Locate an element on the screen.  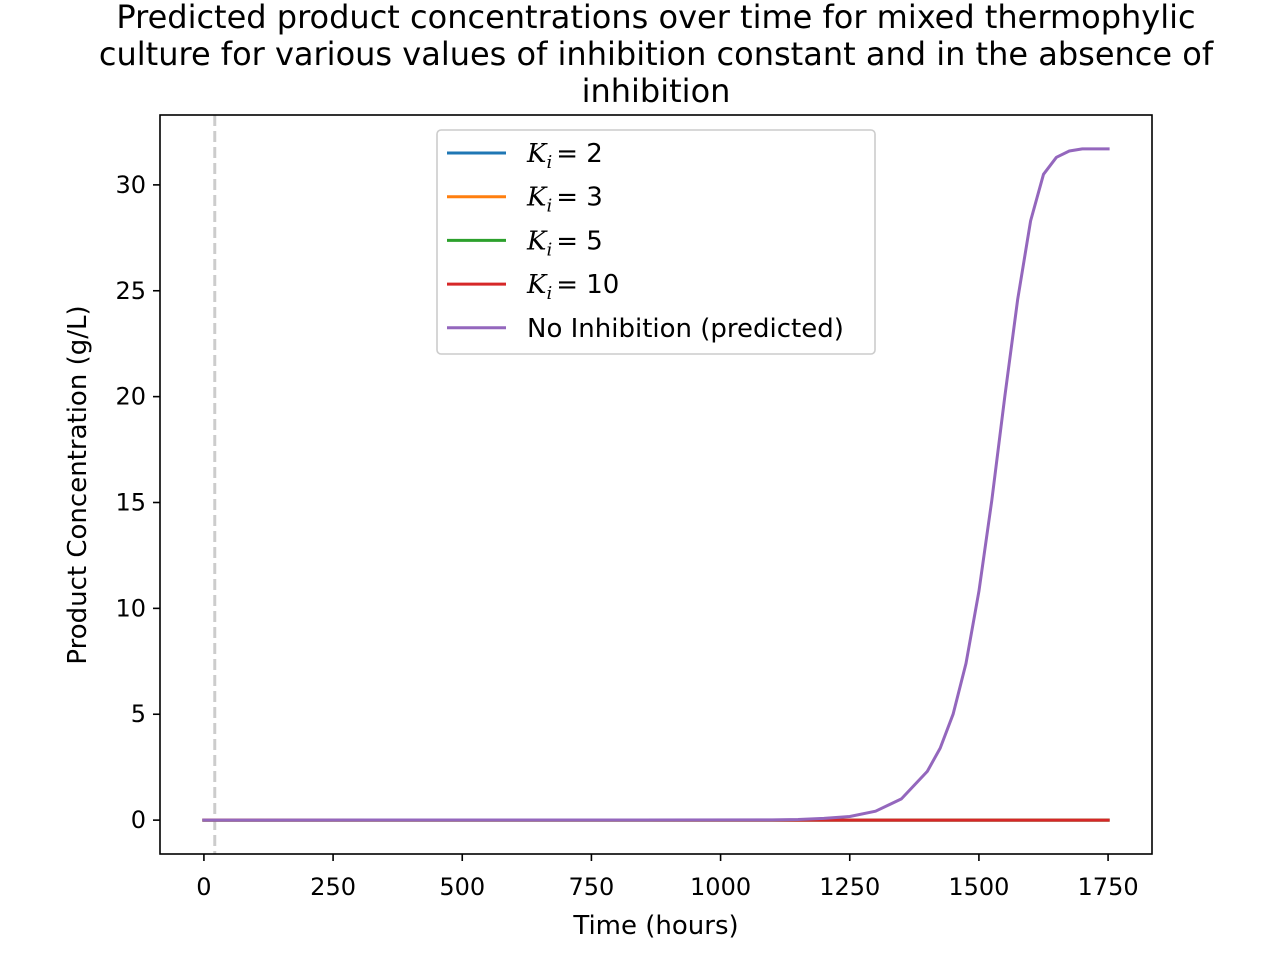
y-tick-label: 30 is located at coordinates (130, 185).